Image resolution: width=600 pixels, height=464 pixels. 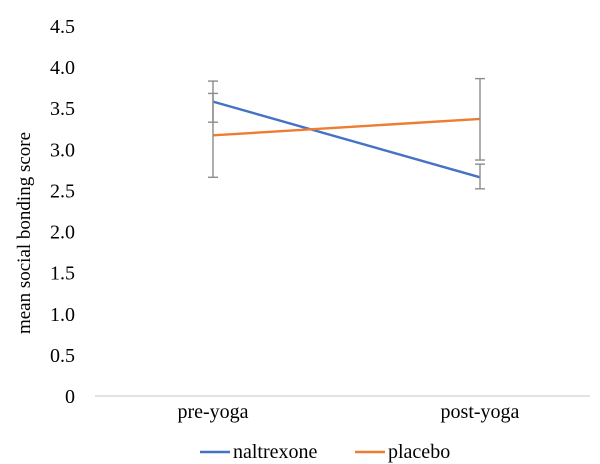 I want to click on legend: naltrexone placebo, so click(x=325, y=452).